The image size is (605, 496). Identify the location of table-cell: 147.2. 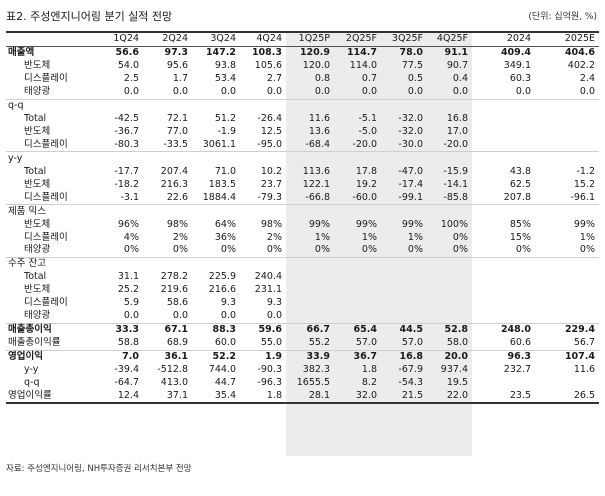
(216, 52).